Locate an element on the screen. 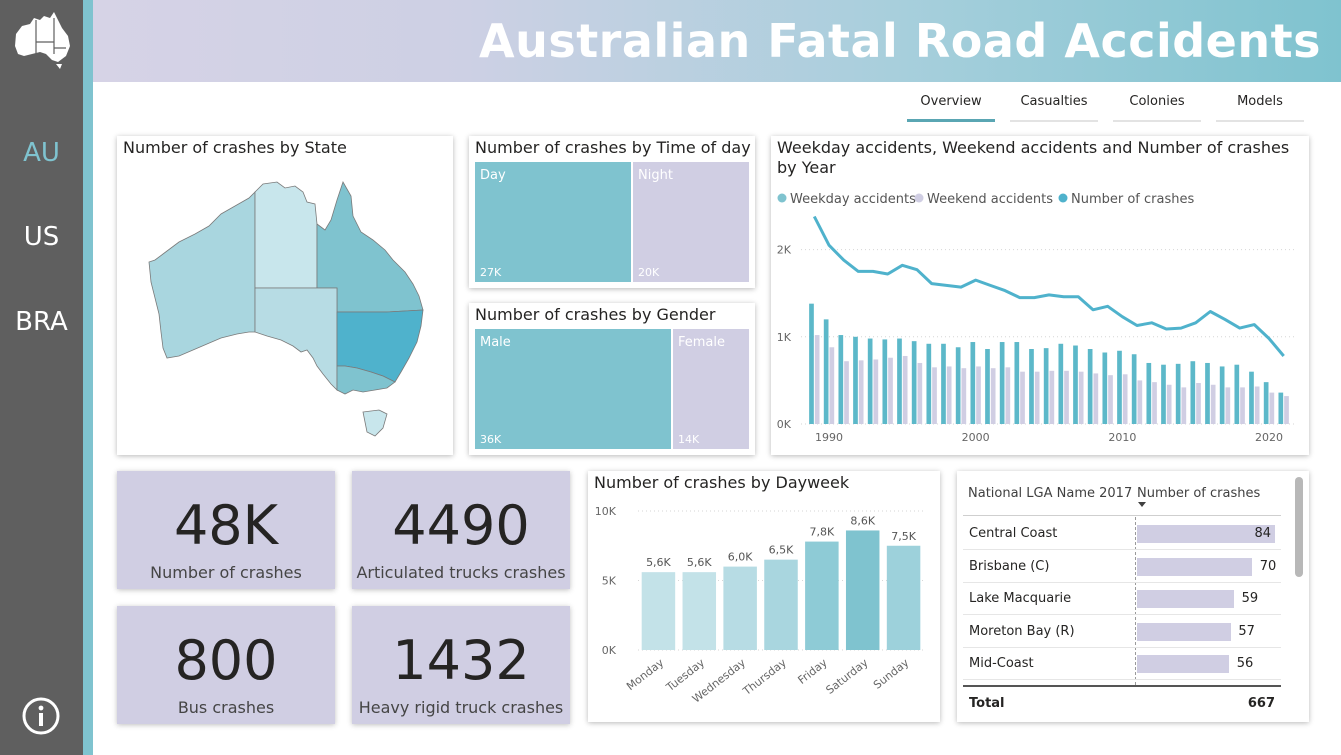 The width and height of the screenshot is (1341, 755). map-state-tas is located at coordinates (375, 423).